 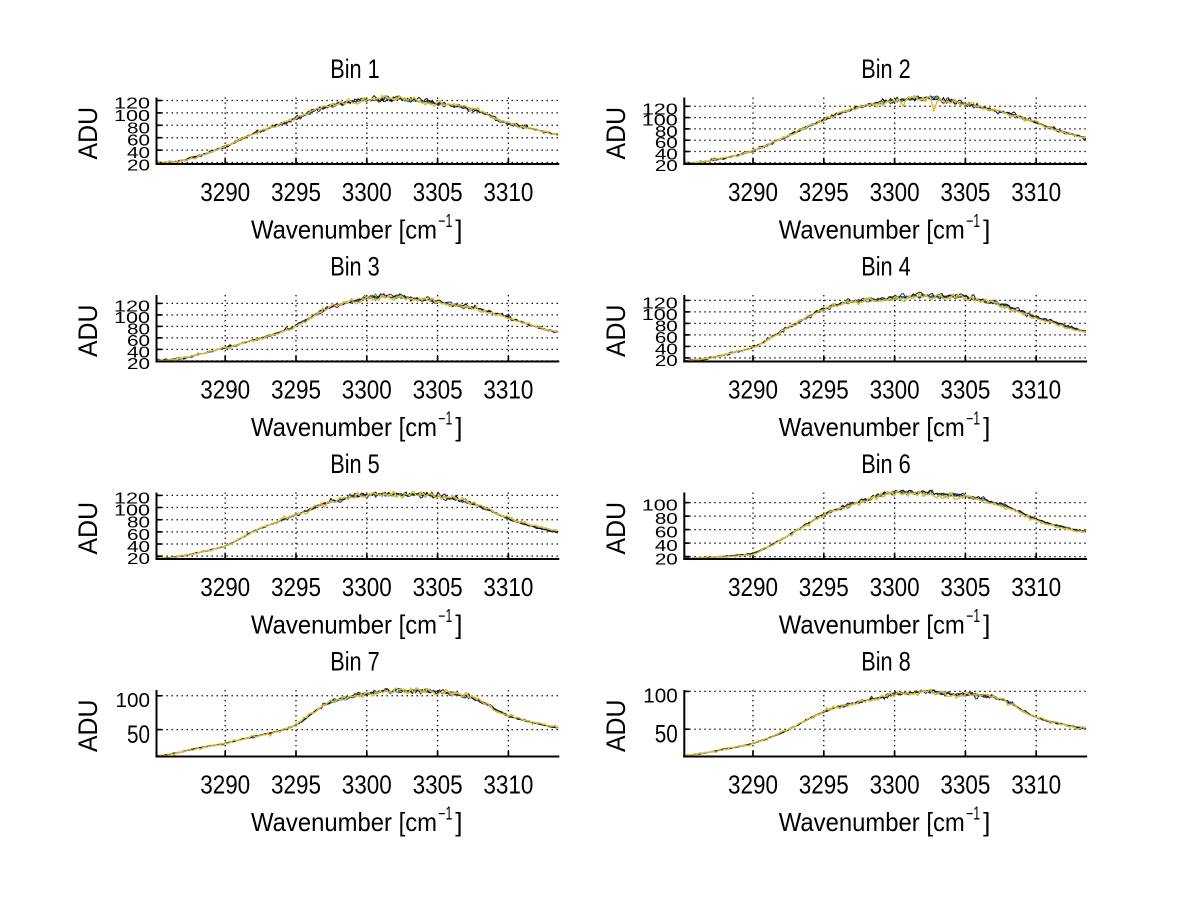 What do you see at coordinates (886, 662) in the screenshot?
I see `svg-text: Bin 8` at bounding box center [886, 662].